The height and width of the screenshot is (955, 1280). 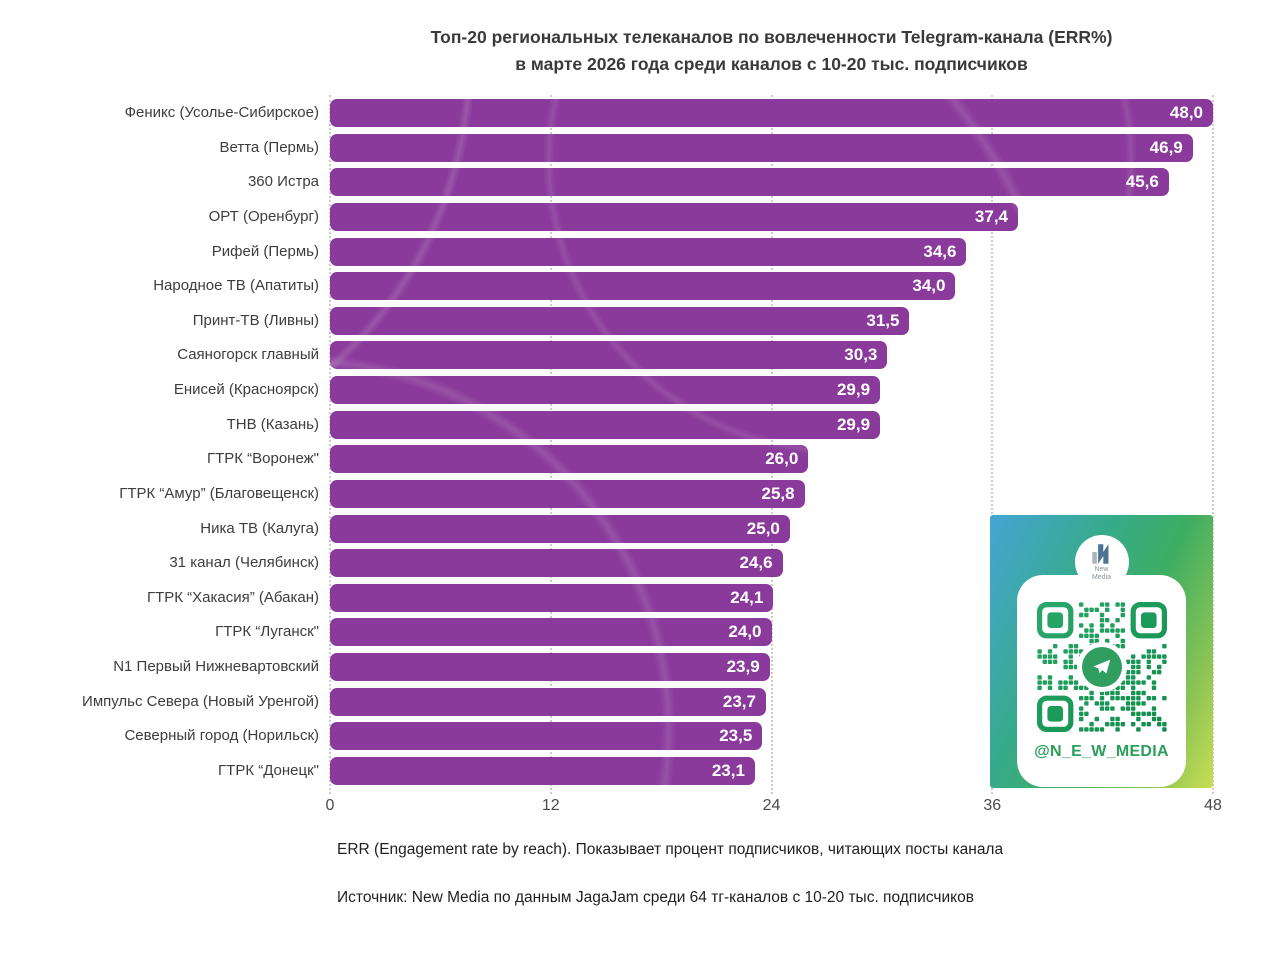 What do you see at coordinates (268, 770) in the screenshot?
I see `category-label: ГТРК “Донецк"` at bounding box center [268, 770].